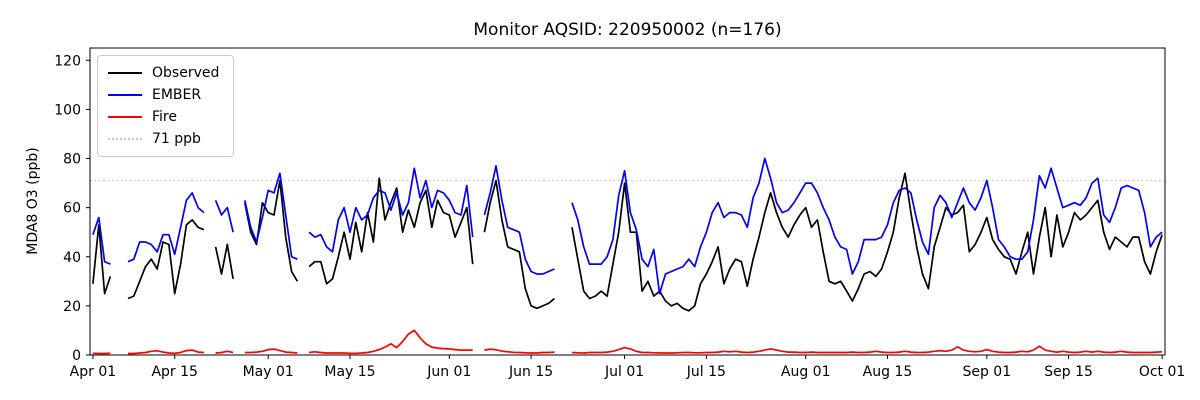 This screenshot has width=1200, height=400. I want to click on legend-label-observed: Observed, so click(186, 73).